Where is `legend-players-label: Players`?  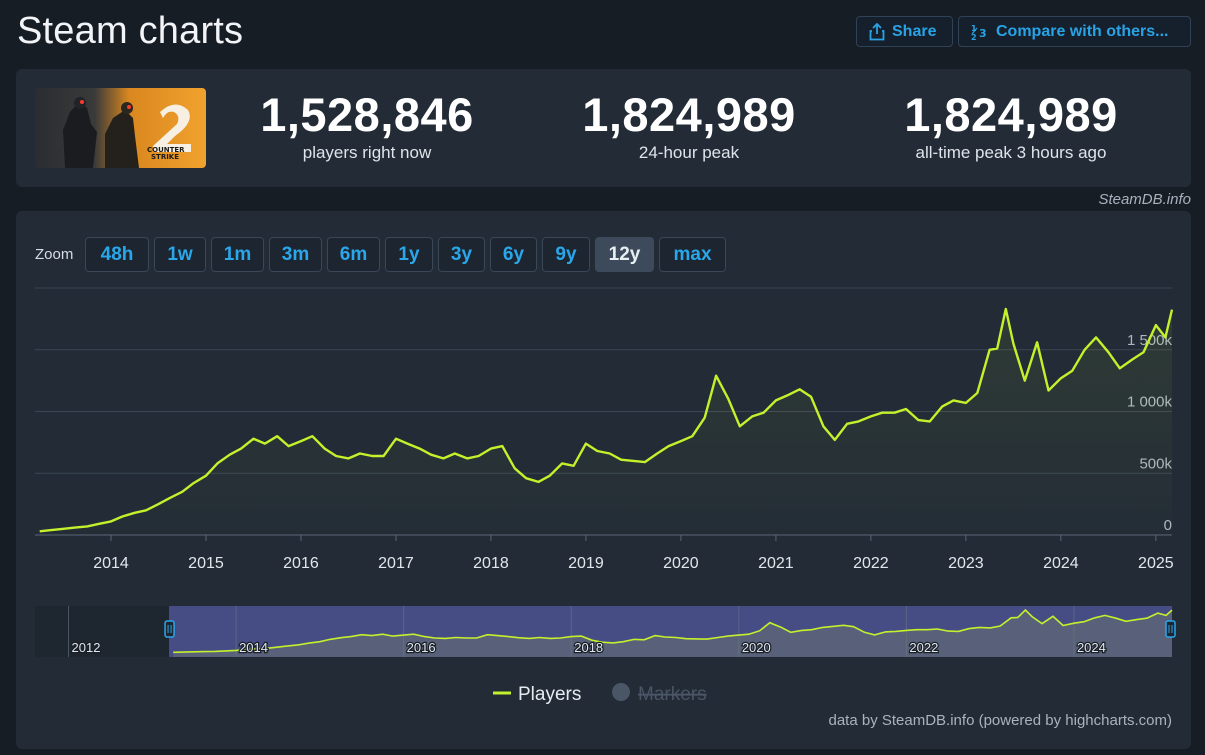 legend-players-label: Players is located at coordinates (549, 694).